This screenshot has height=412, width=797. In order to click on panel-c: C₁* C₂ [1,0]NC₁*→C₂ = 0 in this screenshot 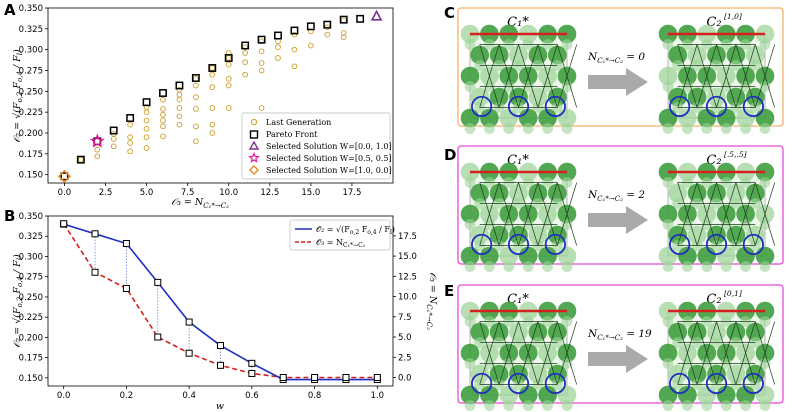, I will do `click(620, 70)`.